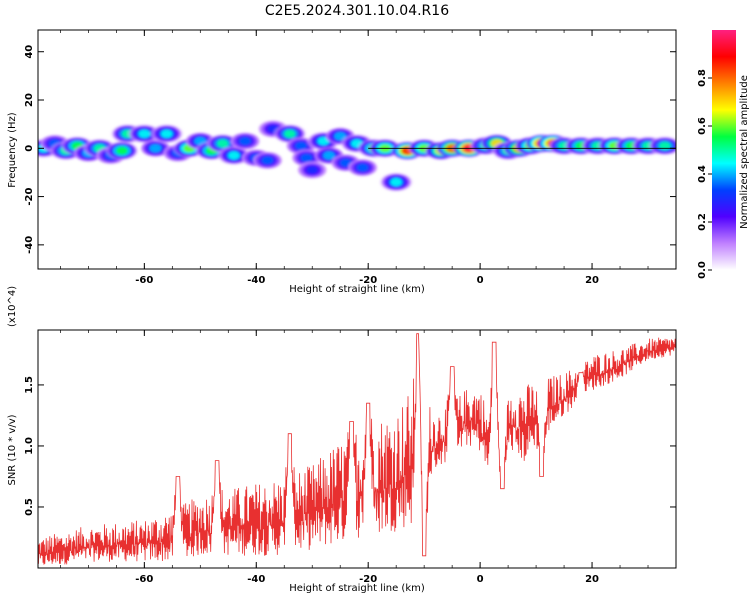 The width and height of the screenshot is (750, 600). I want to click on y-tick-label: 0, so click(29, 148).